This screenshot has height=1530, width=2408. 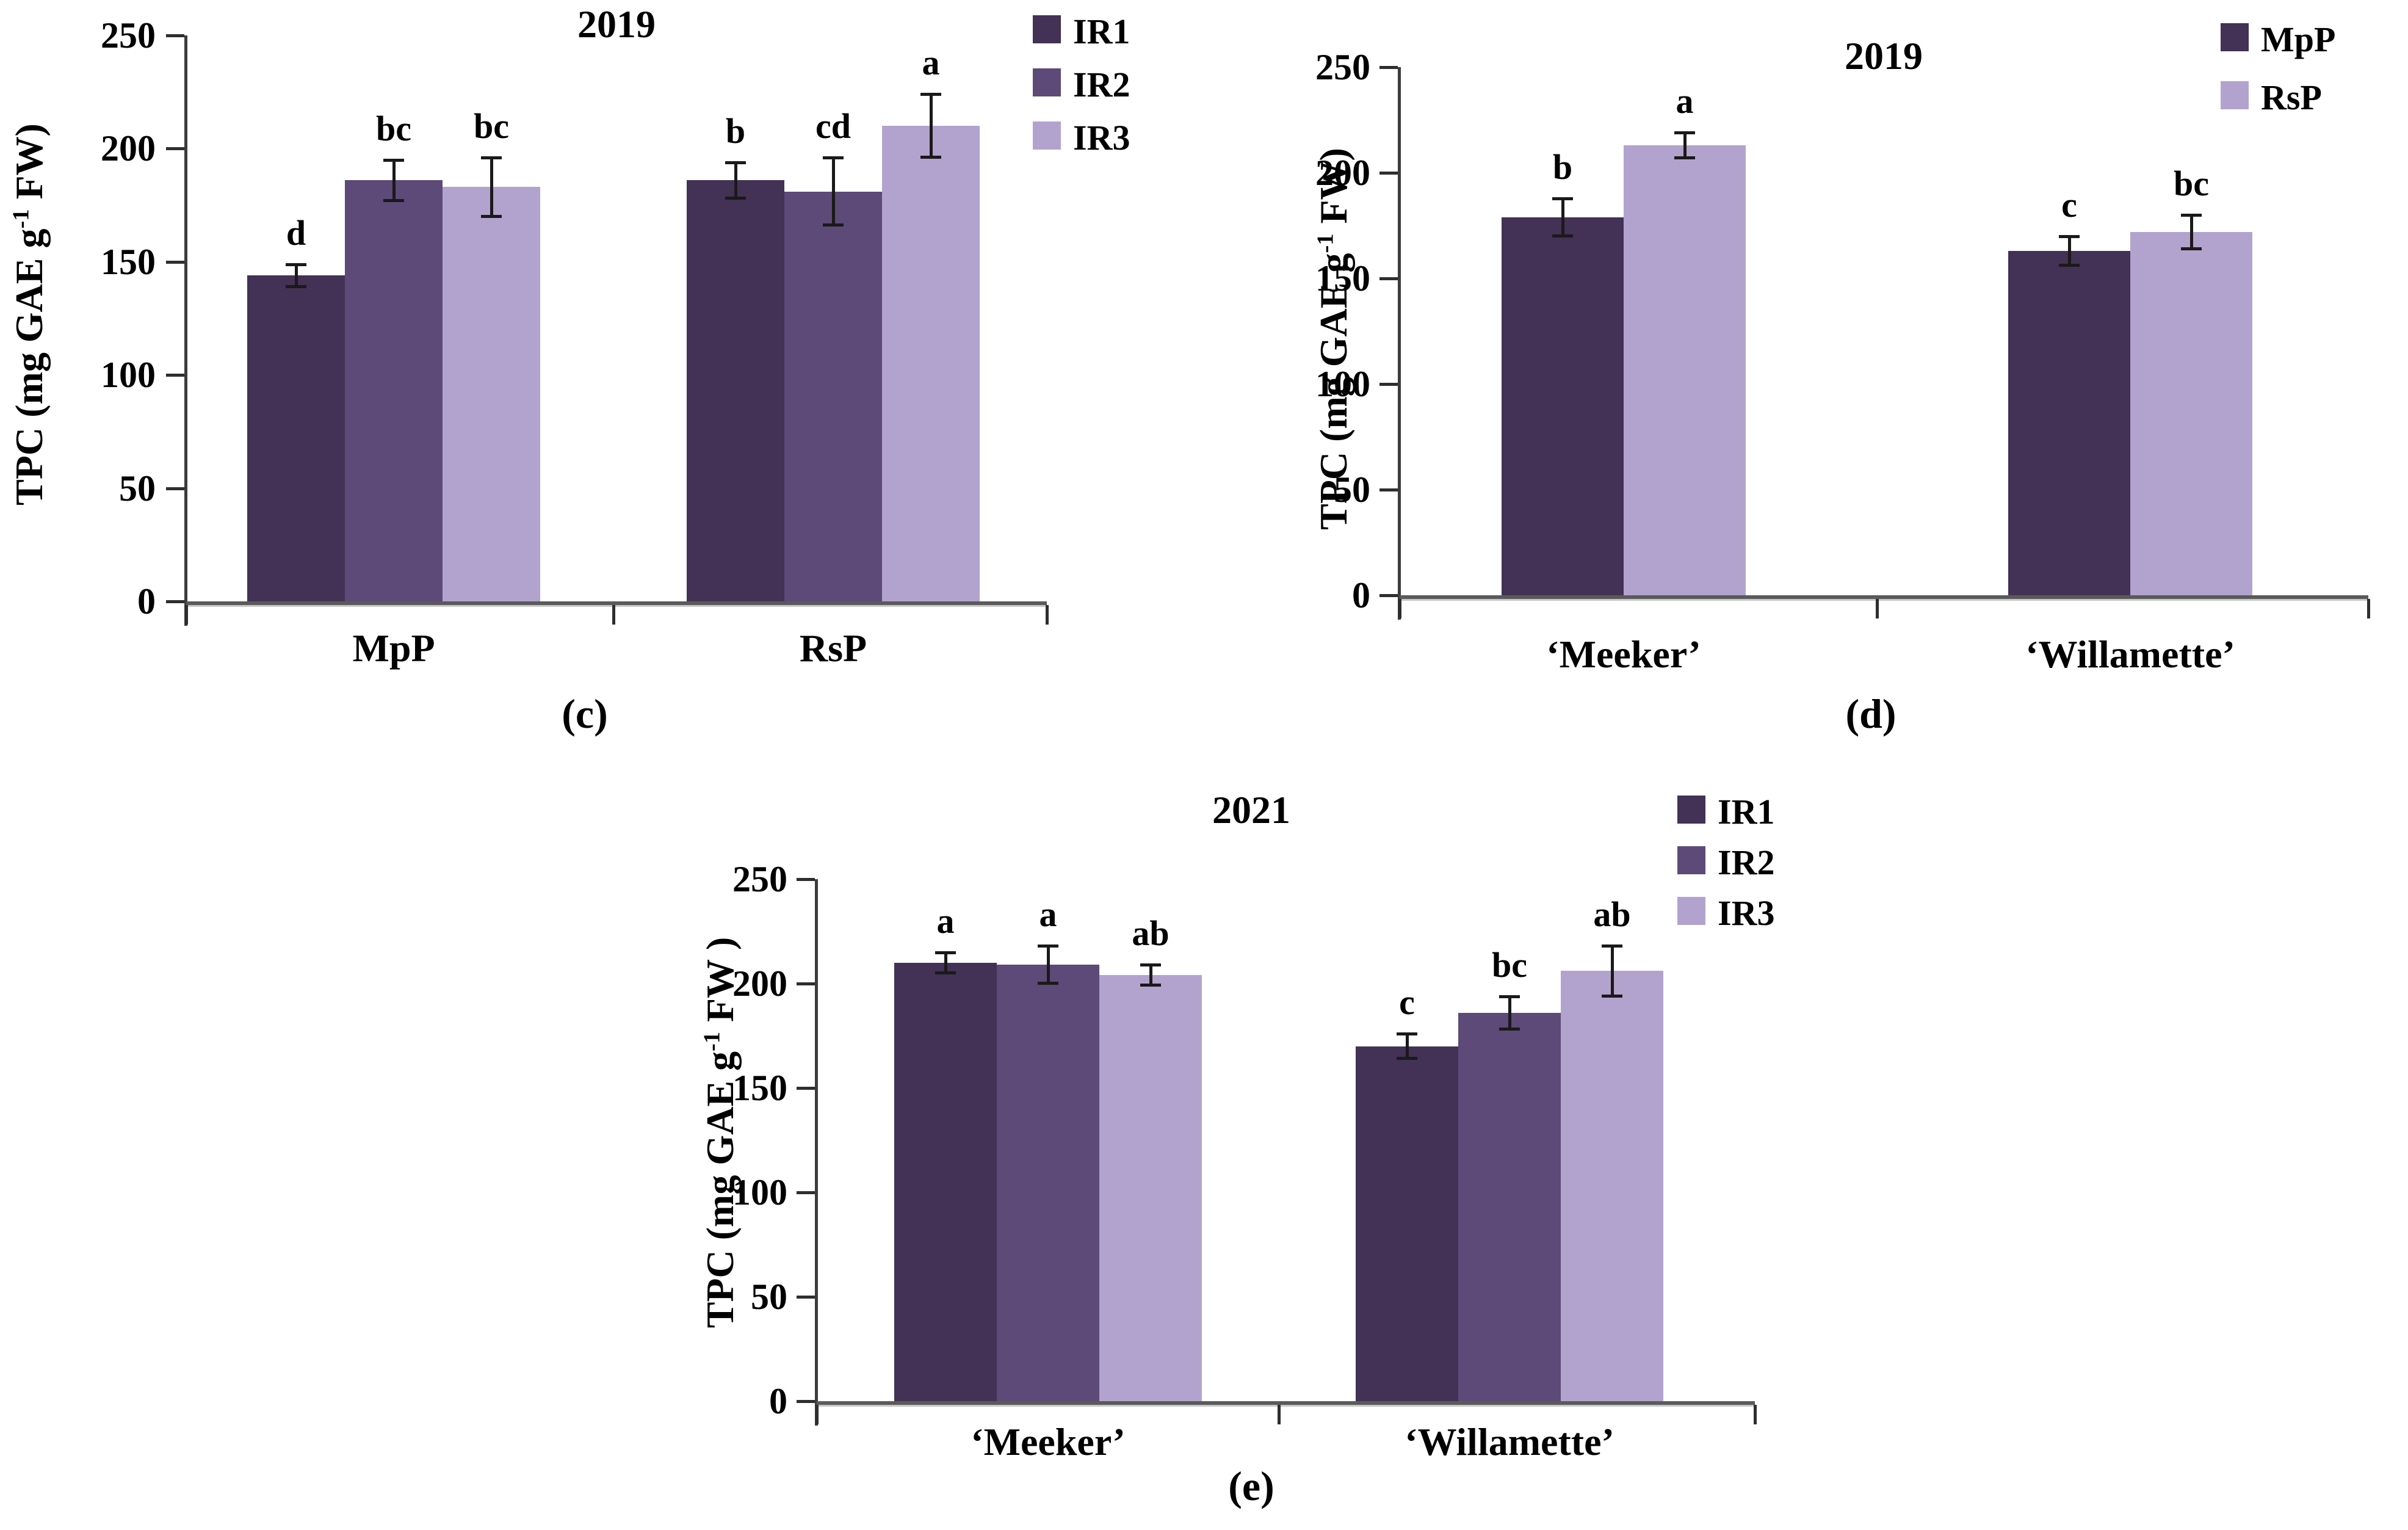 What do you see at coordinates (735, 390) in the screenshot?
I see `bar-IR1-group2` at bounding box center [735, 390].